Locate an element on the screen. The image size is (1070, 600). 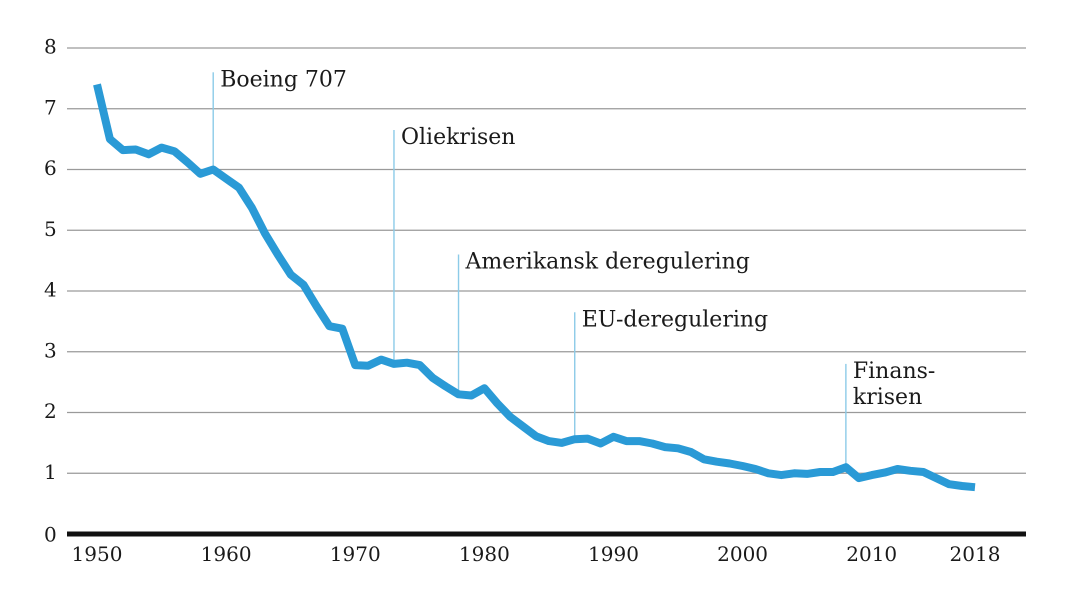
x-tick-label: 2018 is located at coordinates (975, 554).